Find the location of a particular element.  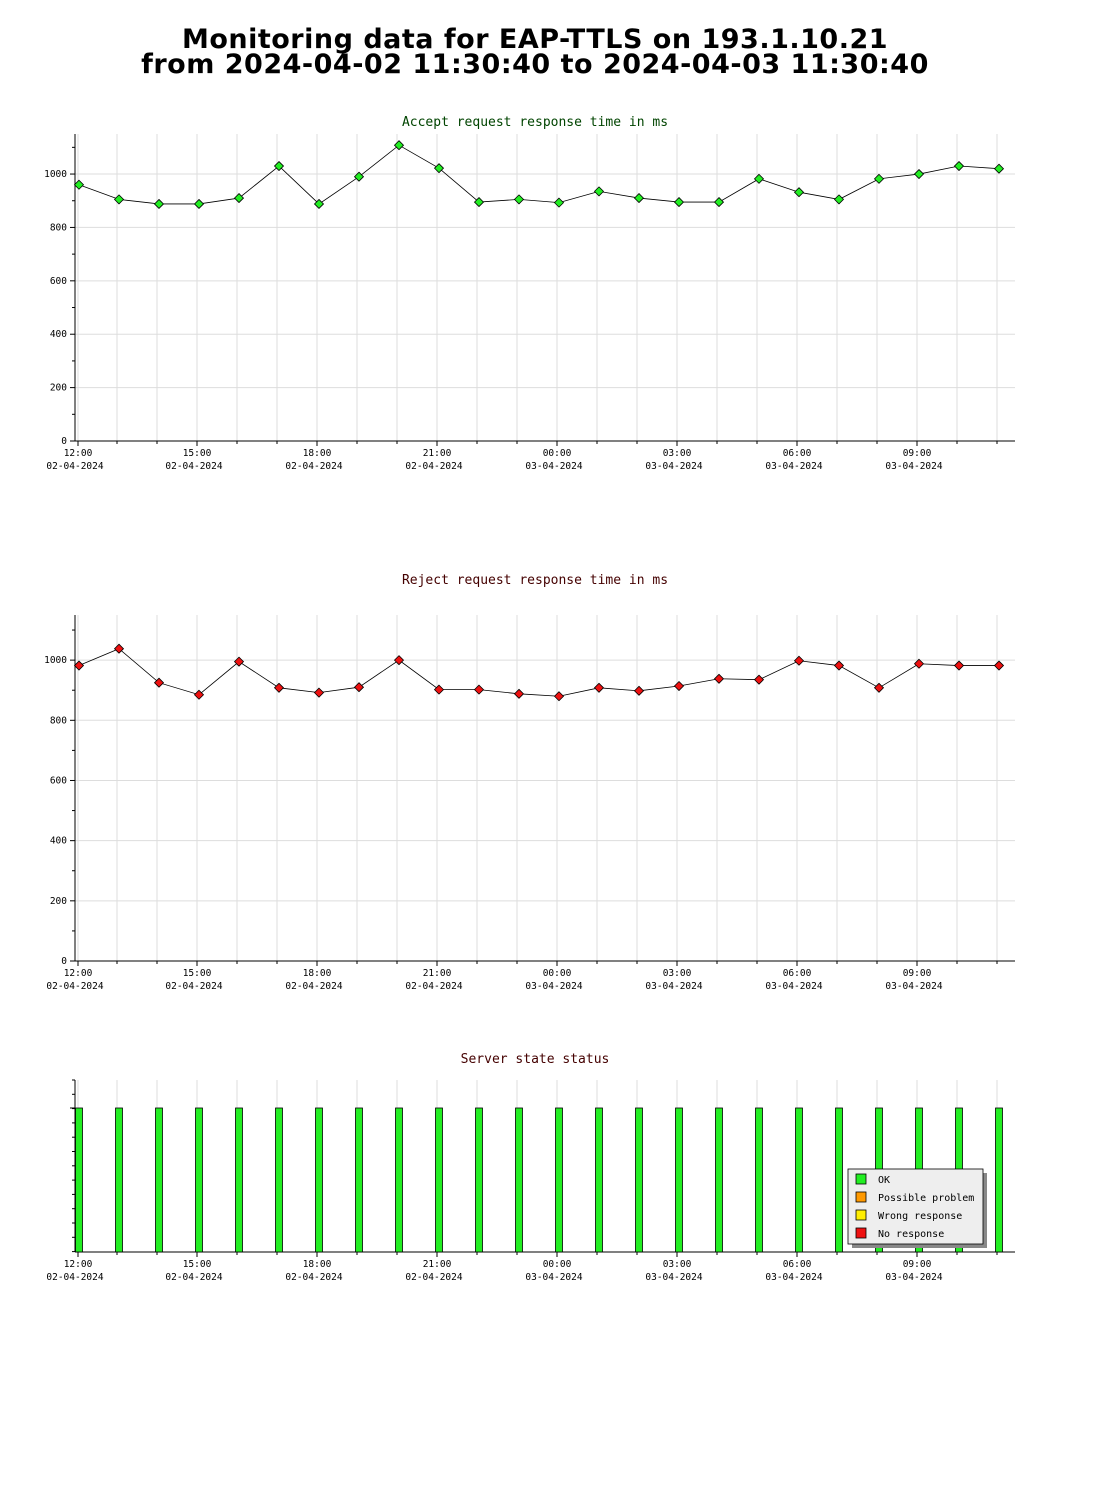

x-tick-label-time: 09:00 is located at coordinates (917, 1264).